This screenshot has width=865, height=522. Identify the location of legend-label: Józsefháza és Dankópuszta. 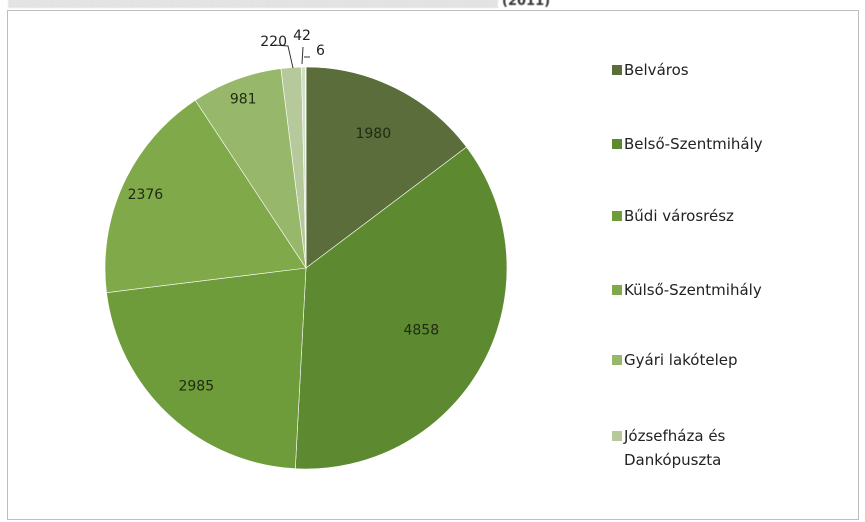
(675, 448).